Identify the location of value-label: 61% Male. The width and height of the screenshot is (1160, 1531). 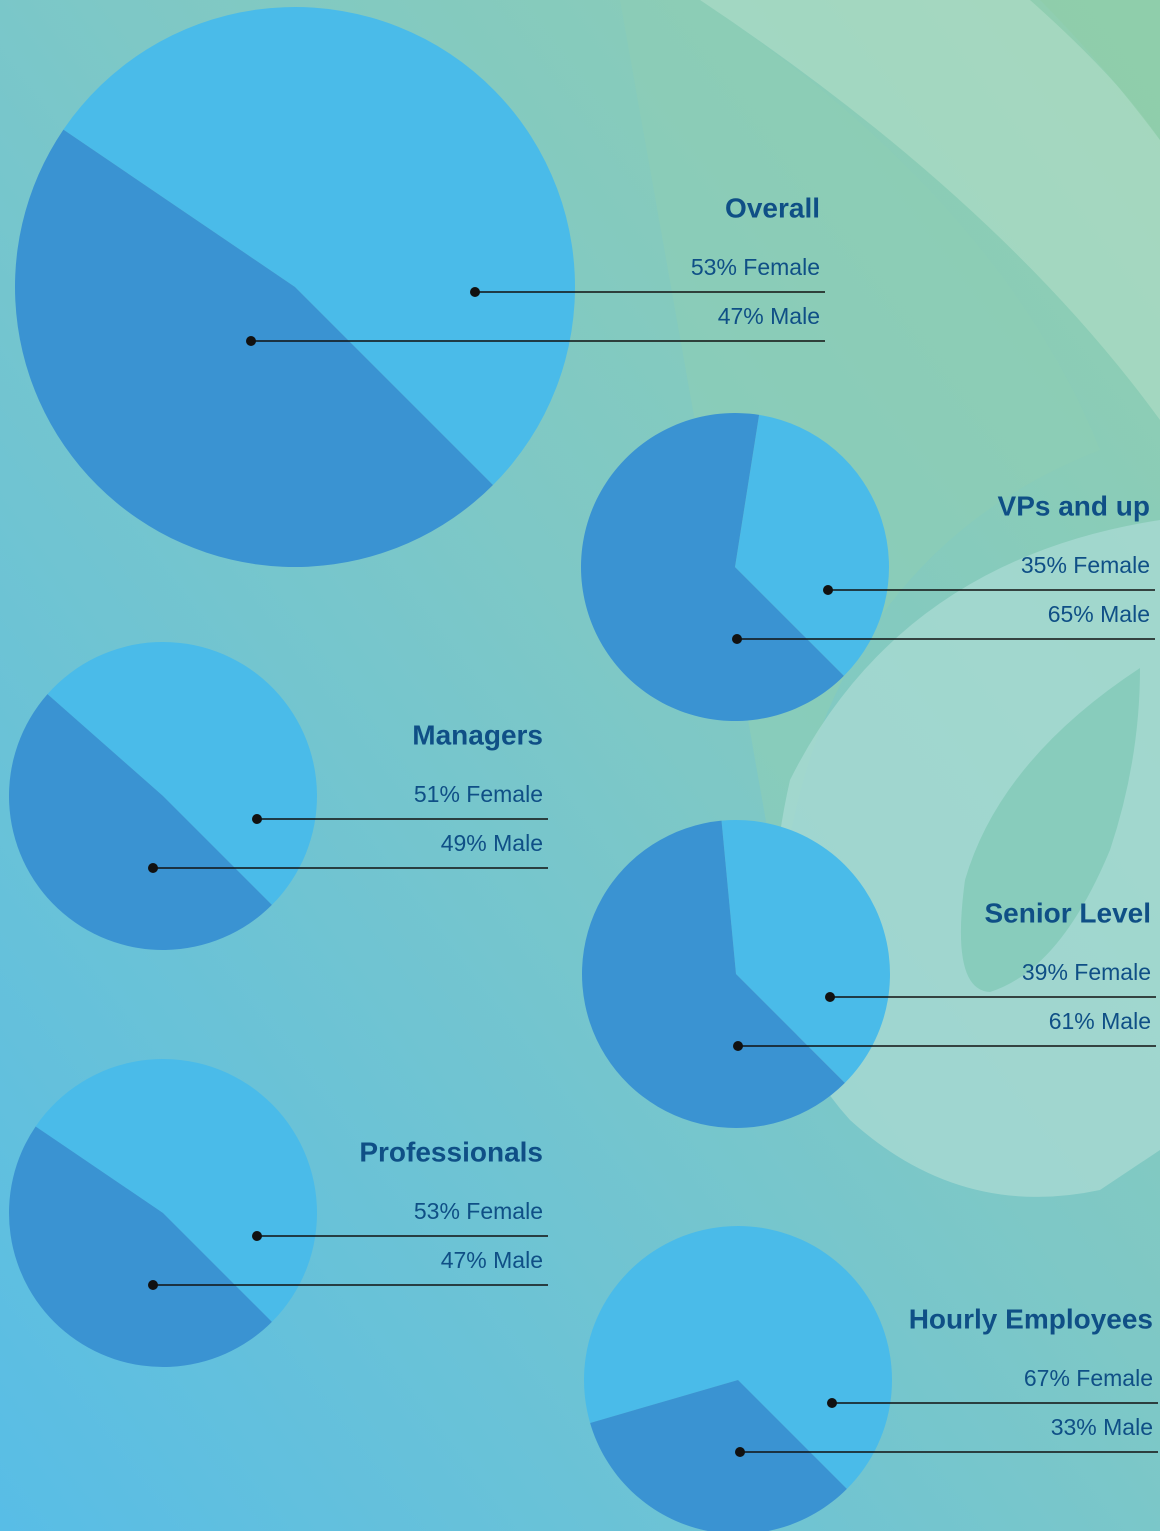
(1100, 1021).